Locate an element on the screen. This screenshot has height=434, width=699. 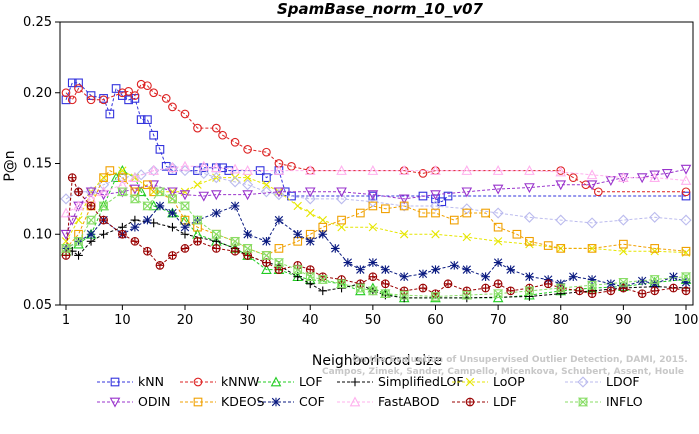
series-line is located at coordinates (376, 195).